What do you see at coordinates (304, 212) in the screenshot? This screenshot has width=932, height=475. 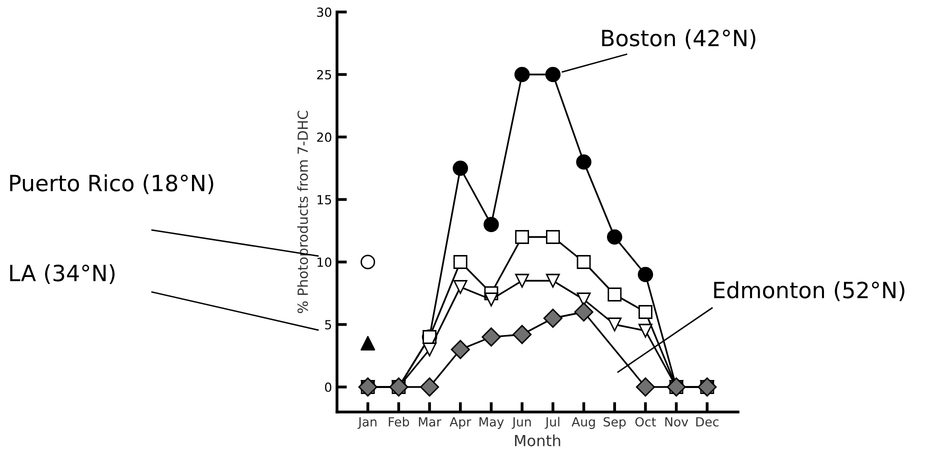 I see `y-axis-title: % Photoproducts from 7-DHC` at bounding box center [304, 212].